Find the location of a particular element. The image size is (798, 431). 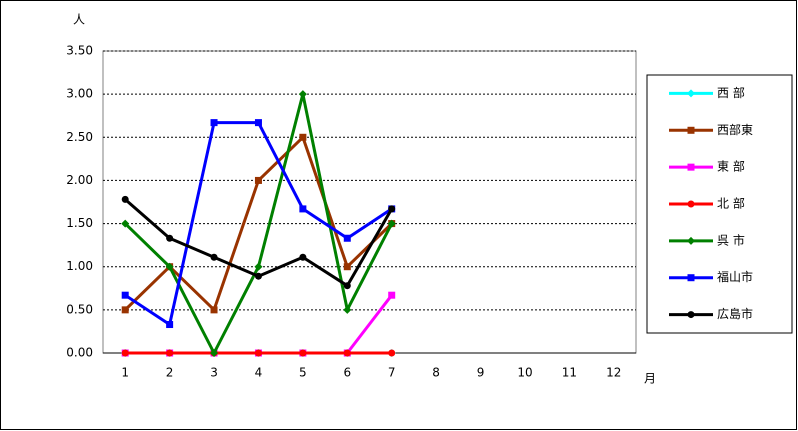

x-tick-label: 11 is located at coordinates (569, 373).